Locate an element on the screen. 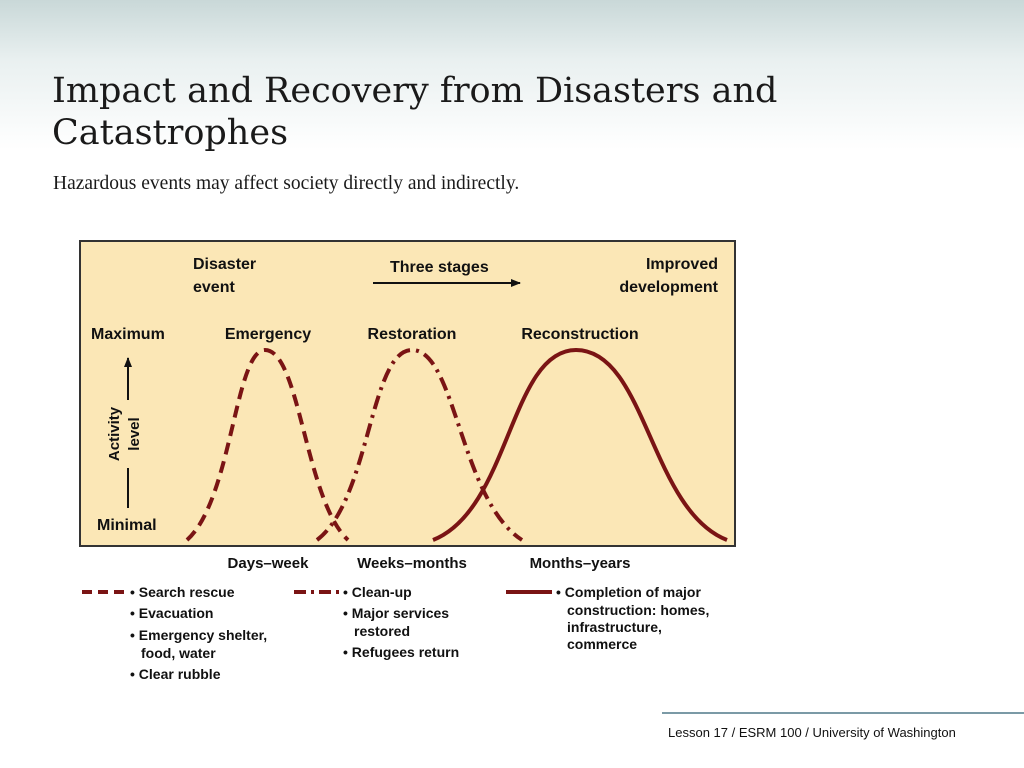 The image size is (1024, 768). level-label: level is located at coordinates (134, 433).